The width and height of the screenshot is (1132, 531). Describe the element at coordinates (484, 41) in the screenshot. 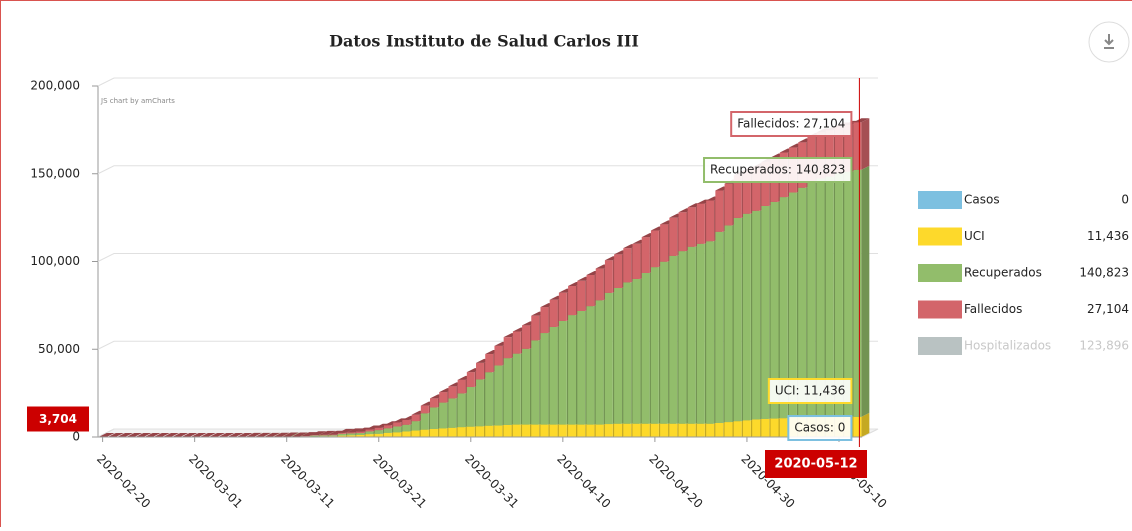

I see `chart-title: Datos Instituto de Salud Carlos III` at that location.